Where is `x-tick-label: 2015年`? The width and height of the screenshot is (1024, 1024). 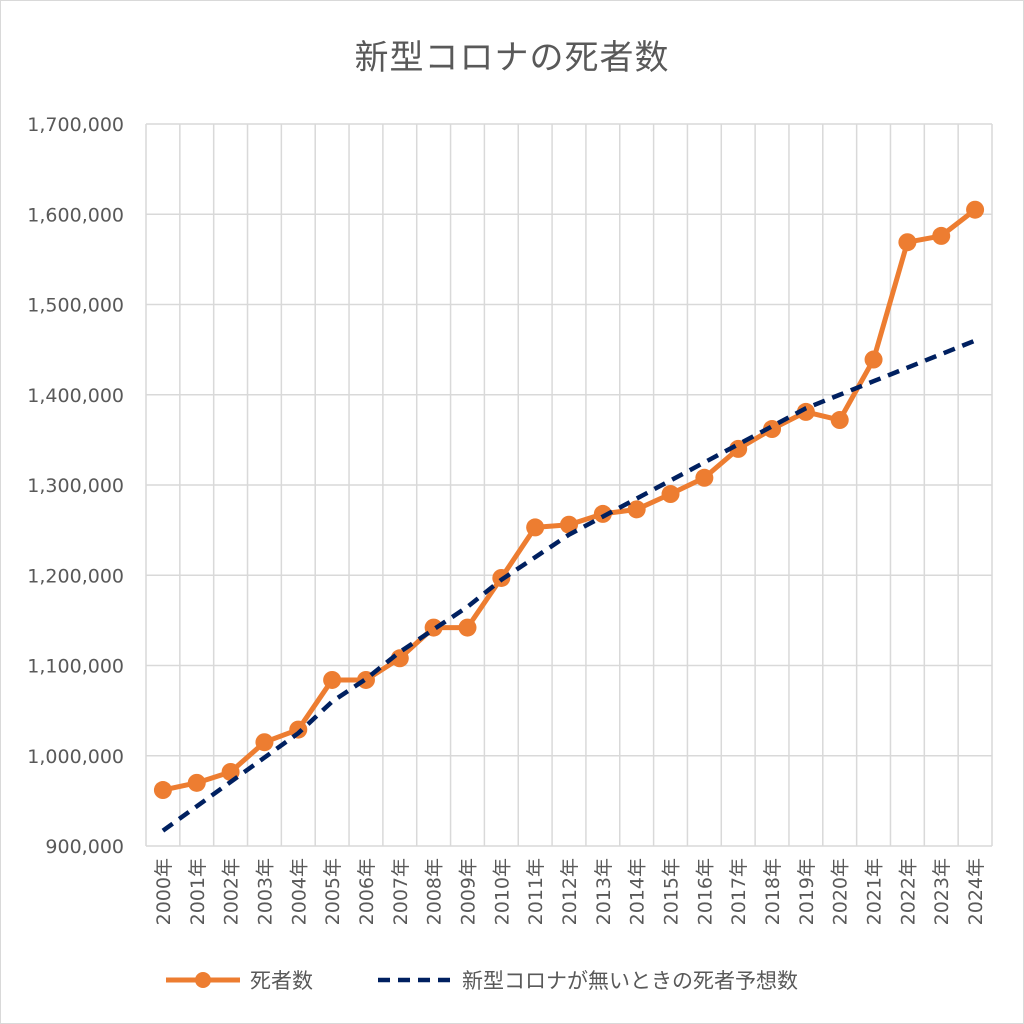
x-tick-label: 2015年 is located at coordinates (672, 891).